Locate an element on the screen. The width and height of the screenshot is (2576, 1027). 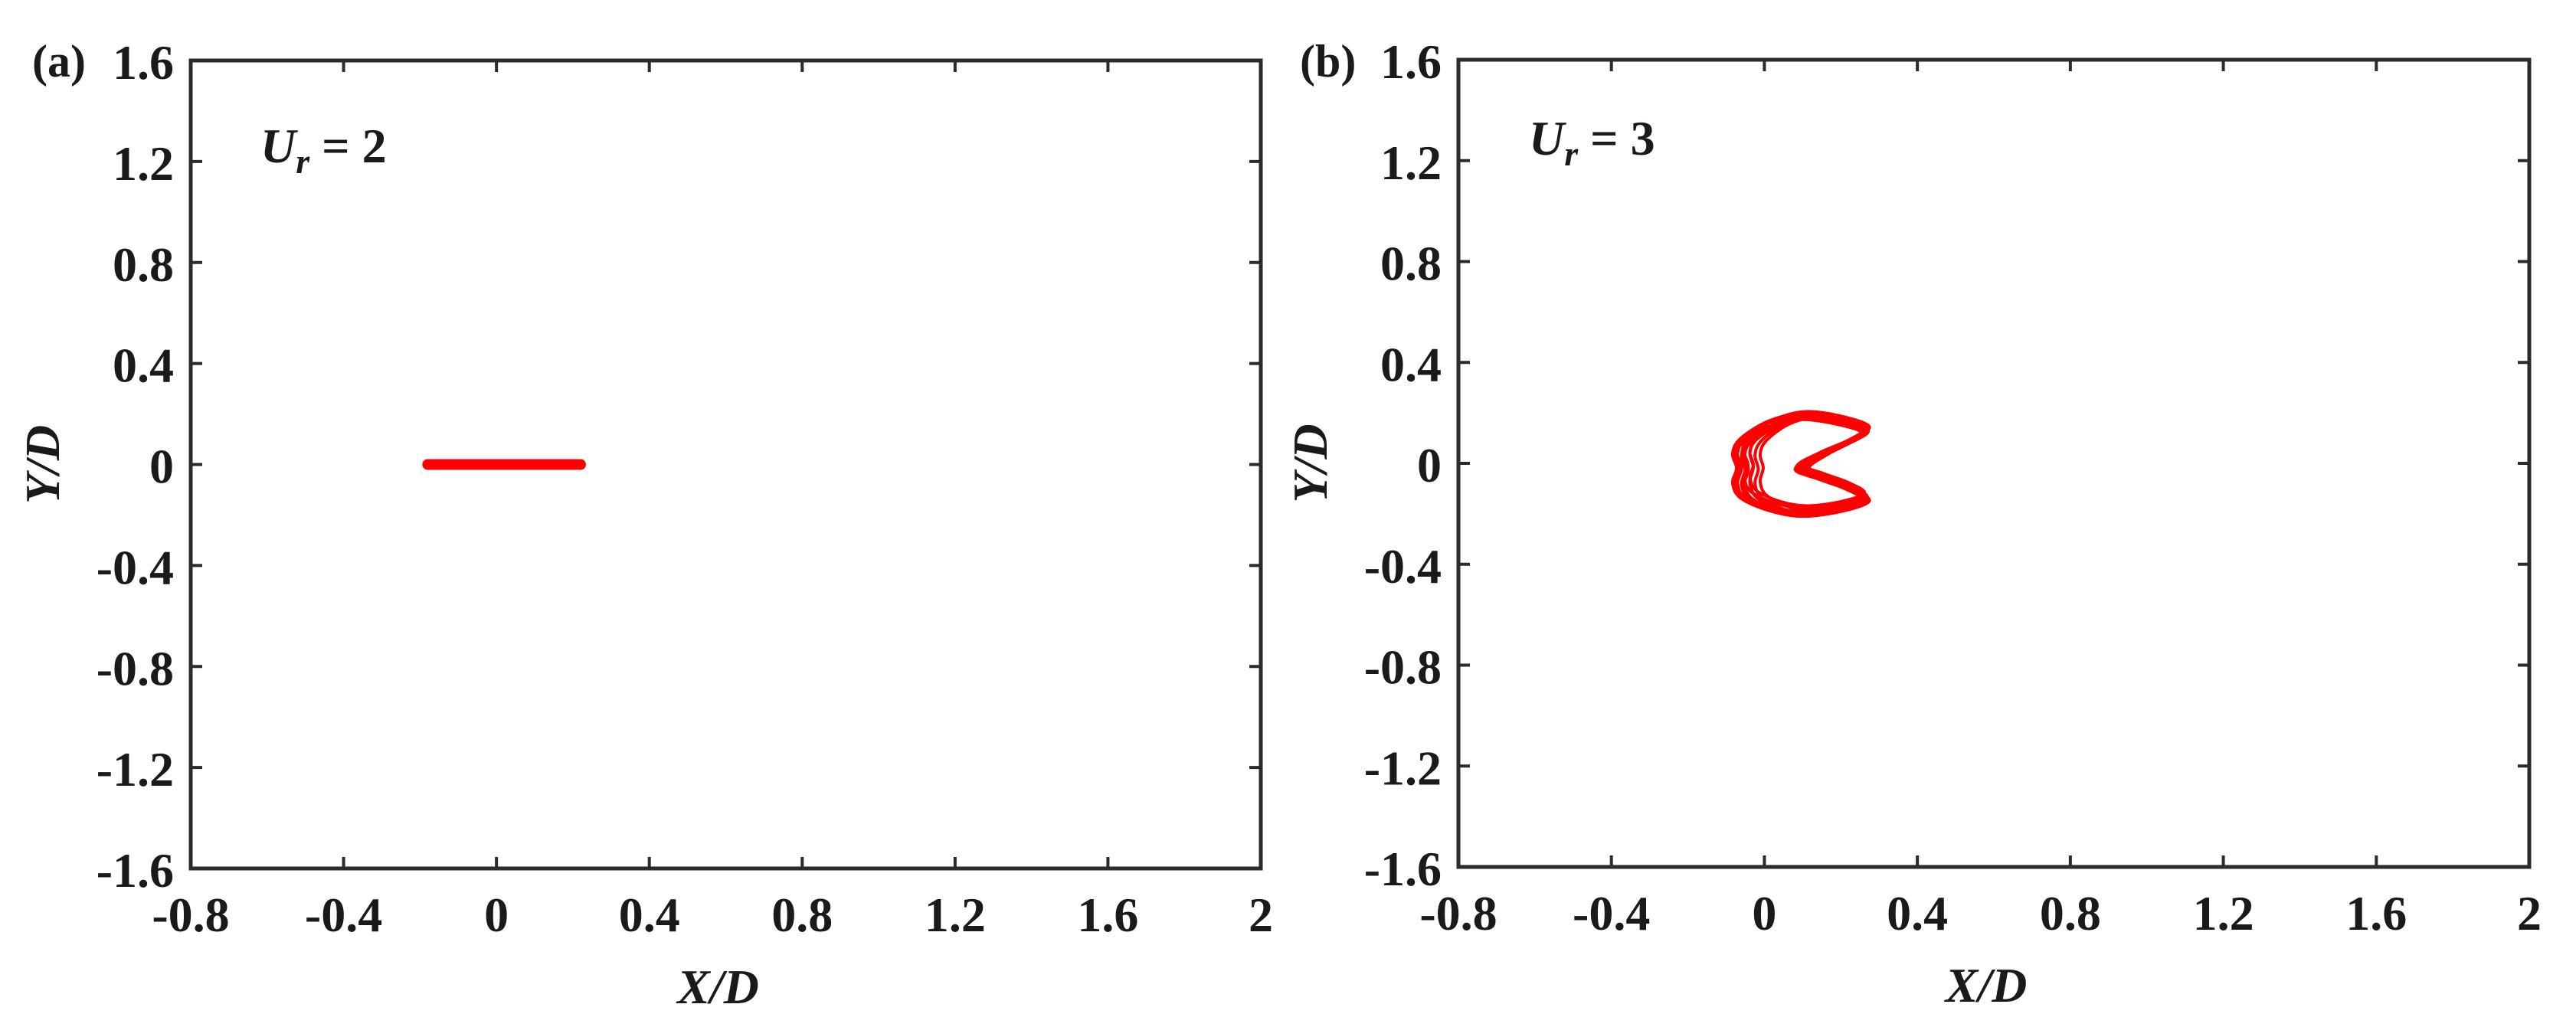
reduced-velocity-annotation: Ur = 3 is located at coordinates (1592, 142).